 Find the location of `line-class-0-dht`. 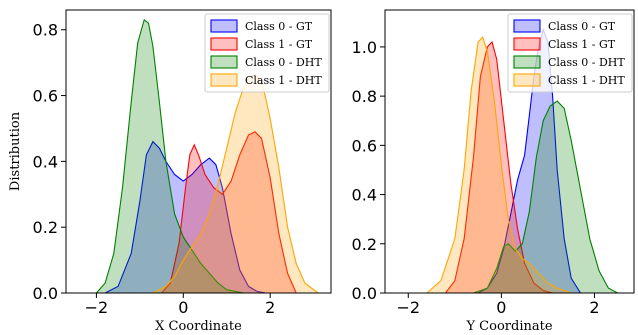

line-class-0-dht is located at coordinates (545, 196).